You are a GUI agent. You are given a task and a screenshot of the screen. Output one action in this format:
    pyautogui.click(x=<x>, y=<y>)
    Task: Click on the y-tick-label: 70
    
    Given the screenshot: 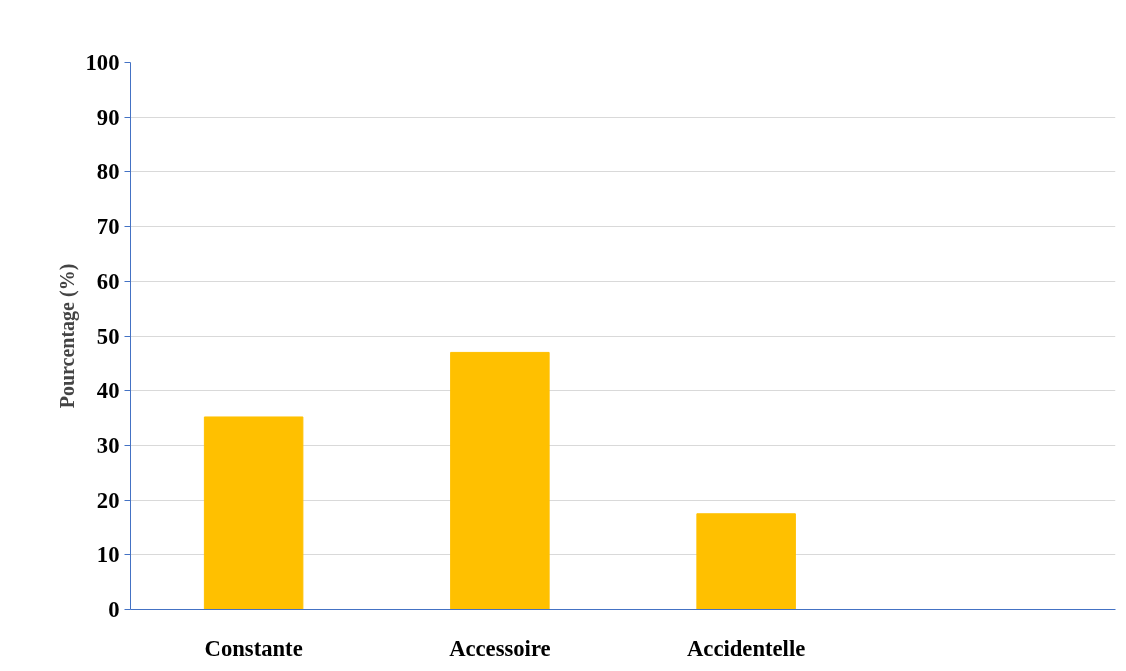 What is the action you would take?
    pyautogui.click(x=108, y=227)
    